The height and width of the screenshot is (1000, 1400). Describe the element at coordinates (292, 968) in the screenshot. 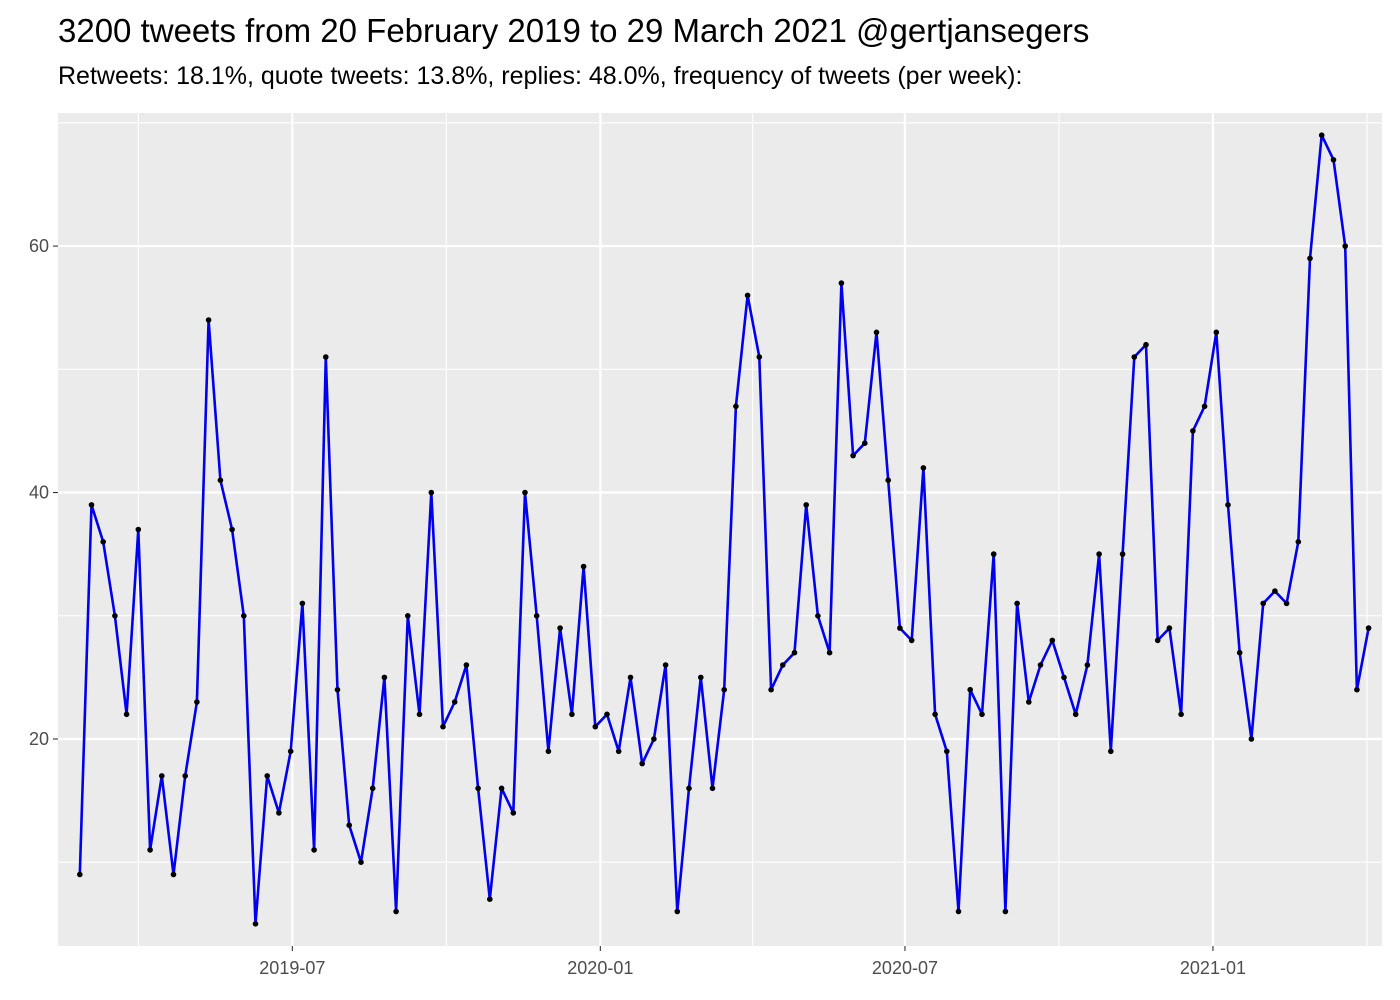

I see `x-tick-label: 2019-07` at that location.